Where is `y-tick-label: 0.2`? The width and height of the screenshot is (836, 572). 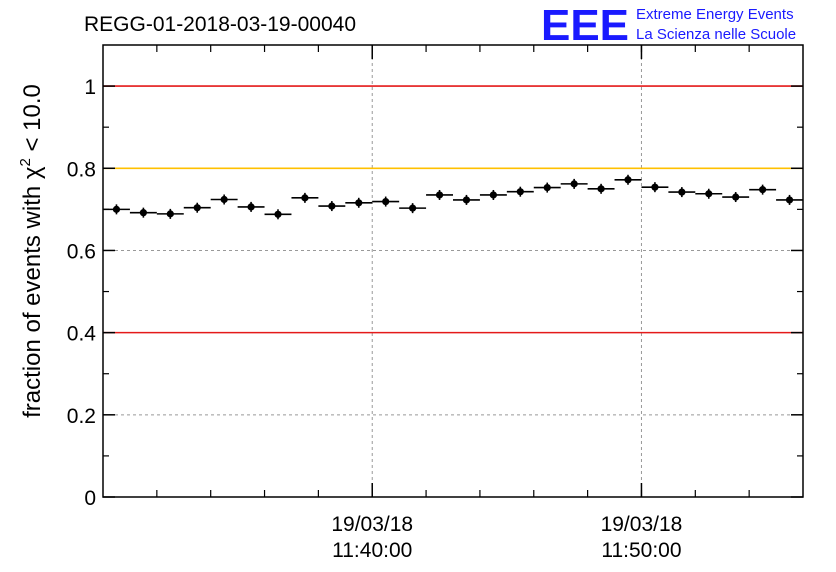
y-tick-label: 0.2 is located at coordinates (81, 416).